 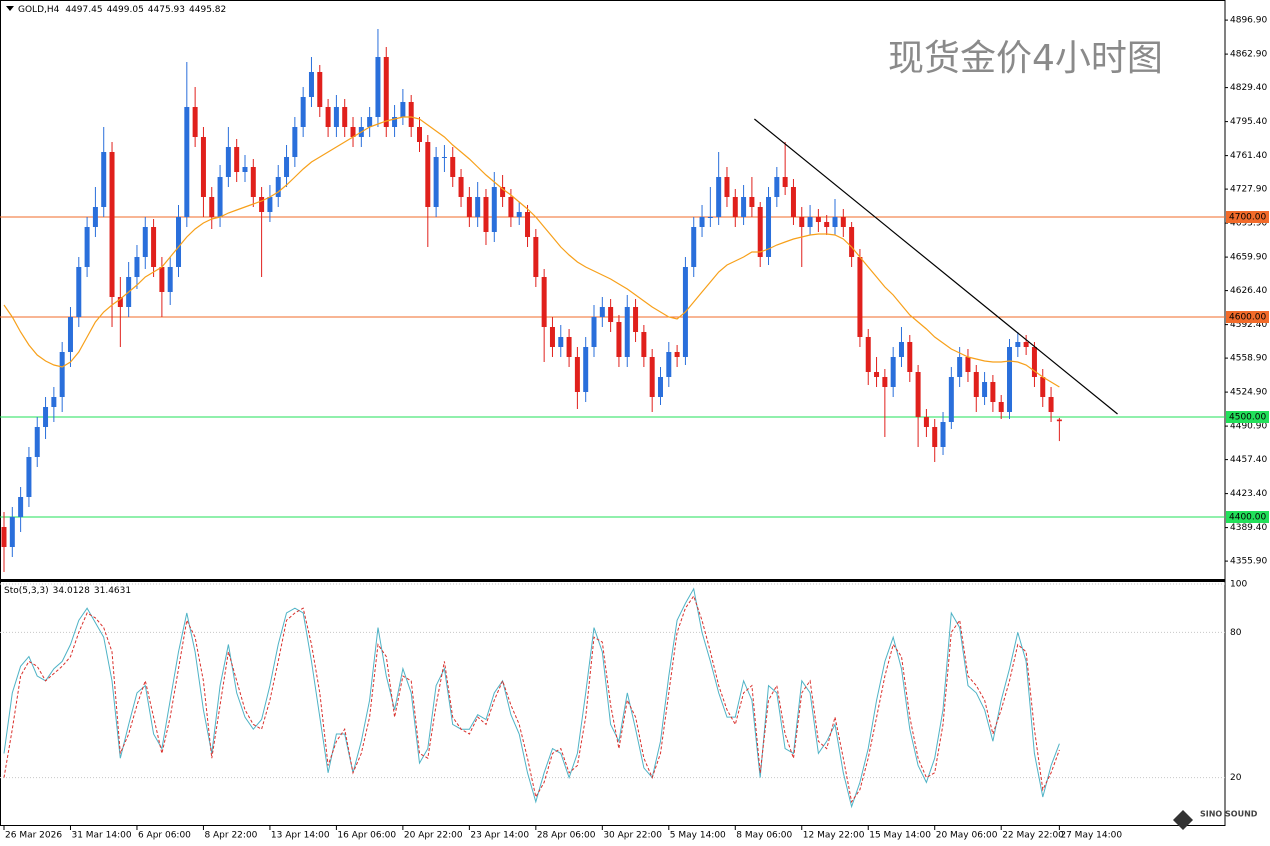 What do you see at coordinates (1248, 325) in the screenshot?
I see `y-tick-label: 4592.40` at bounding box center [1248, 325].